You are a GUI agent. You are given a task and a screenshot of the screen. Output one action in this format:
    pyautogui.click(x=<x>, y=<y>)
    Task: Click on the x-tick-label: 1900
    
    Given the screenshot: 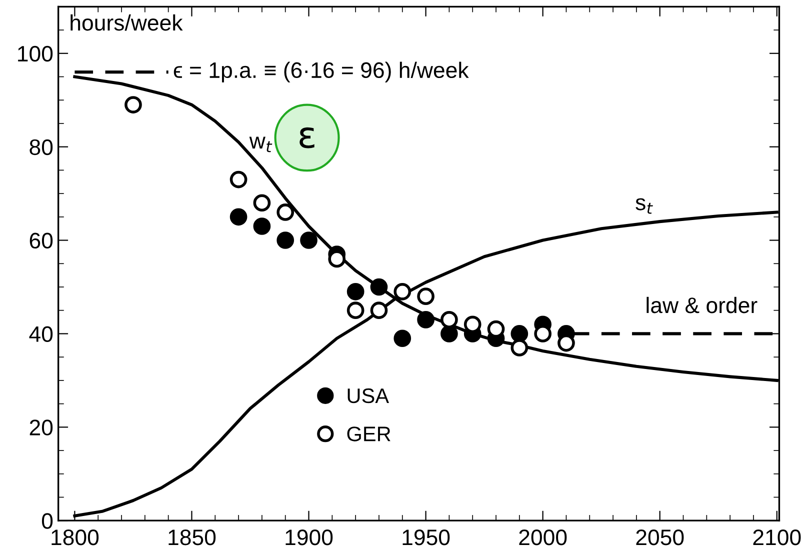 What is the action you would take?
    pyautogui.click(x=309, y=538)
    